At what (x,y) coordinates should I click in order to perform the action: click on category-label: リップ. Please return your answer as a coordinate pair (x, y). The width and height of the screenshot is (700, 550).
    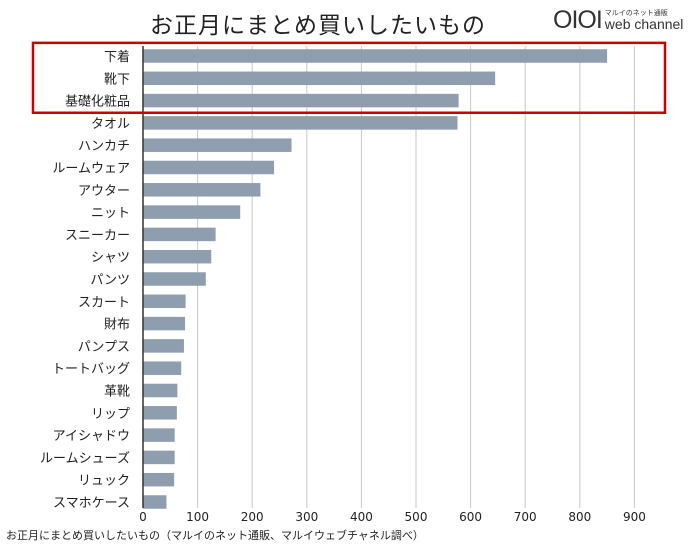
    Looking at the image, I should click on (110, 414).